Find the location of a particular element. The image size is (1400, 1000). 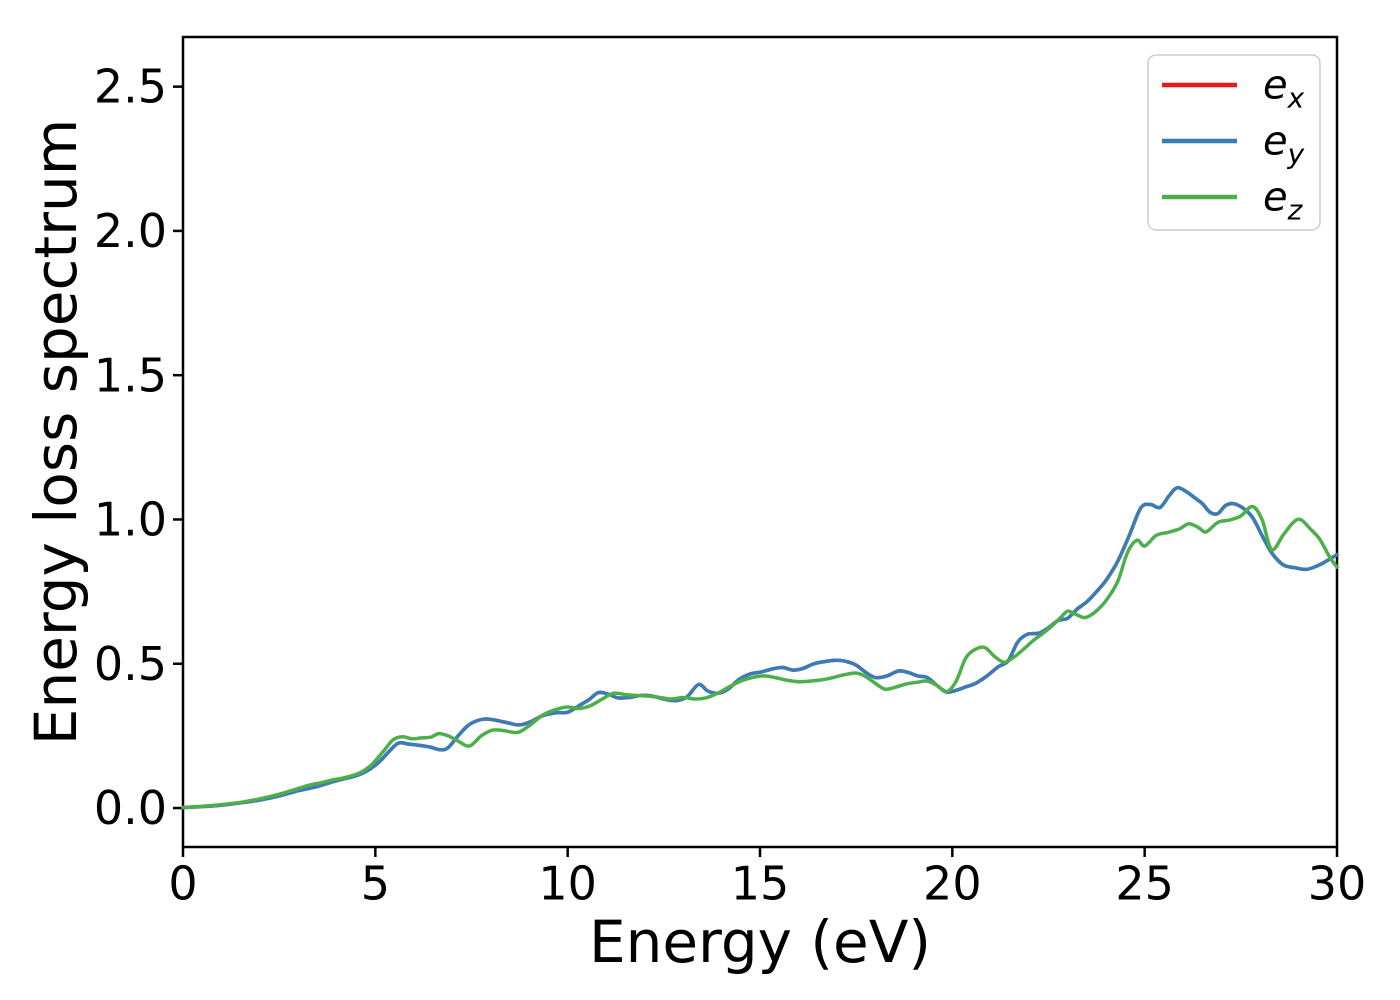

x-tick-label: 10 is located at coordinates (567, 883).